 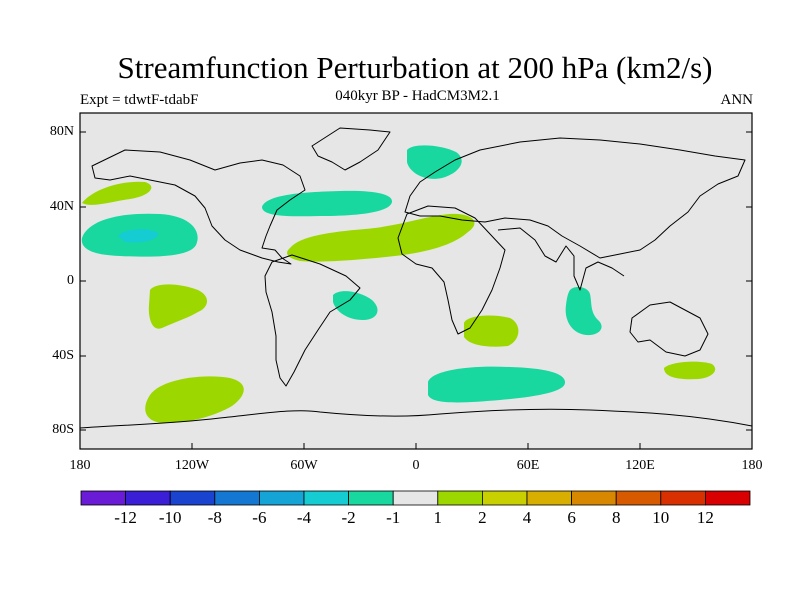 I want to click on colorbar-label: -1, so click(x=393, y=517).